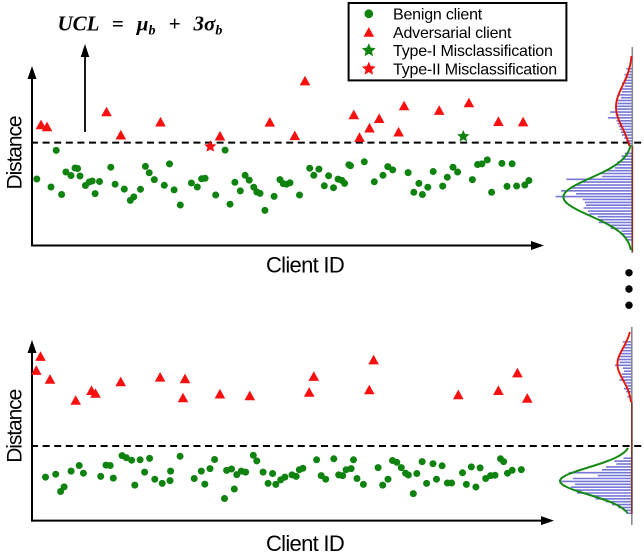  Describe the element at coordinates (452, 33) in the screenshot. I see `svg-text: Adversarial client` at that location.